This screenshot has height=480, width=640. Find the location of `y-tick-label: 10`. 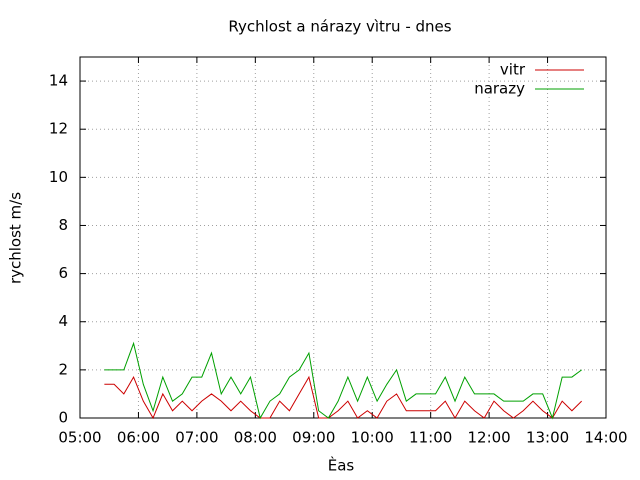

y-tick-label: 10 is located at coordinates (58, 177).